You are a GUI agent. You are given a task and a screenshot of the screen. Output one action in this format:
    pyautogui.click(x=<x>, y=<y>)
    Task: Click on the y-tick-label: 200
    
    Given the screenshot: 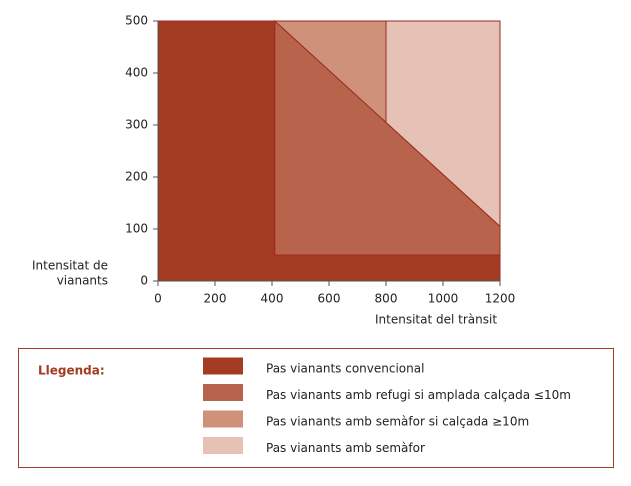 What is the action you would take?
    pyautogui.click(x=136, y=177)
    